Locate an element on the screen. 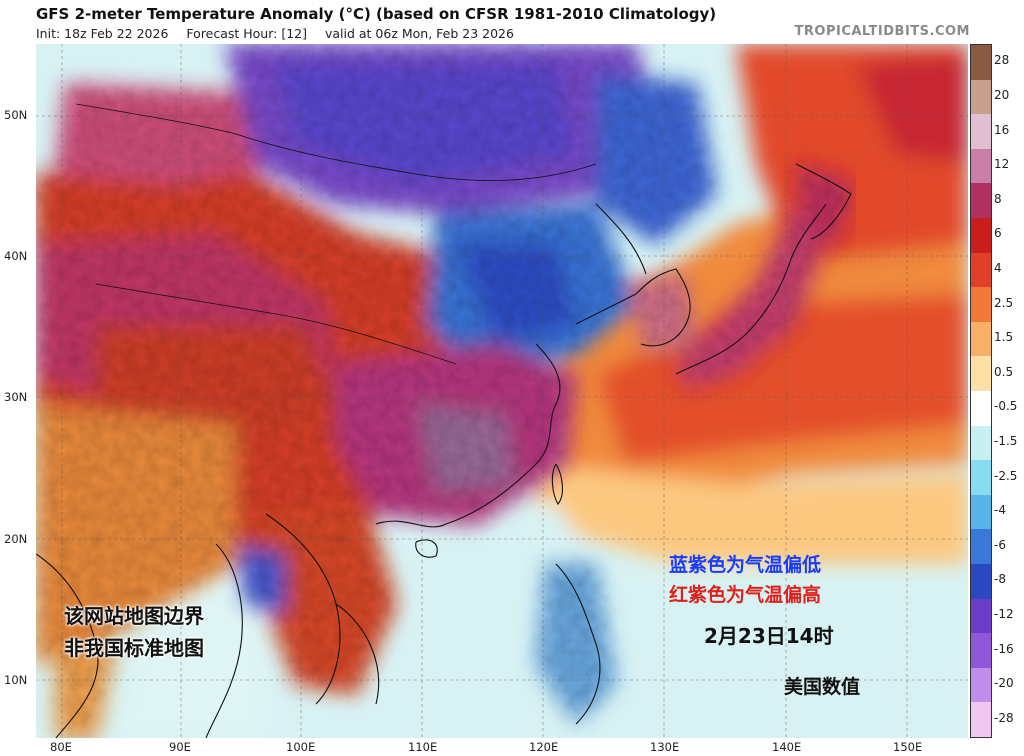 This screenshot has height=756, width=1024. colorbar-tick-label: 1.5 is located at coordinates (1004, 337).